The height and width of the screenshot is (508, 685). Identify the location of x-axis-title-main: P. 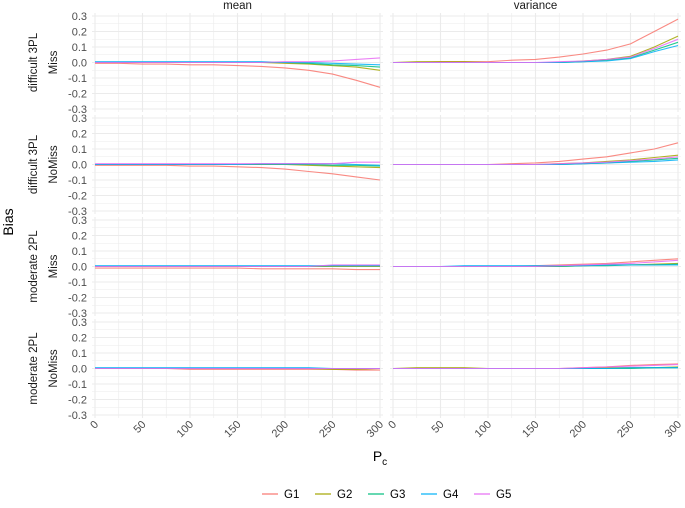
(377, 456).